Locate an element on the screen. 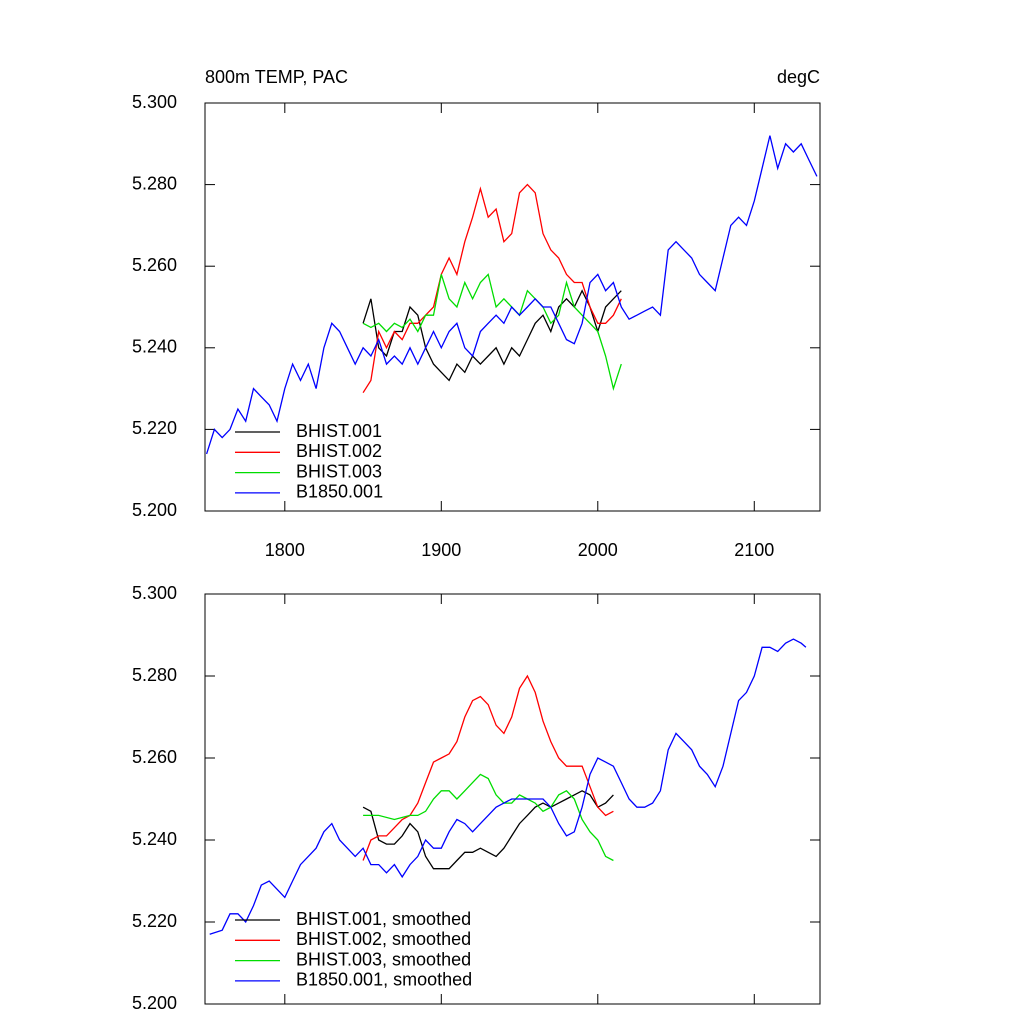 Image resolution: width=1024 pixels, height=1024 pixels. legend-label: BHIST.001 is located at coordinates (339, 431).